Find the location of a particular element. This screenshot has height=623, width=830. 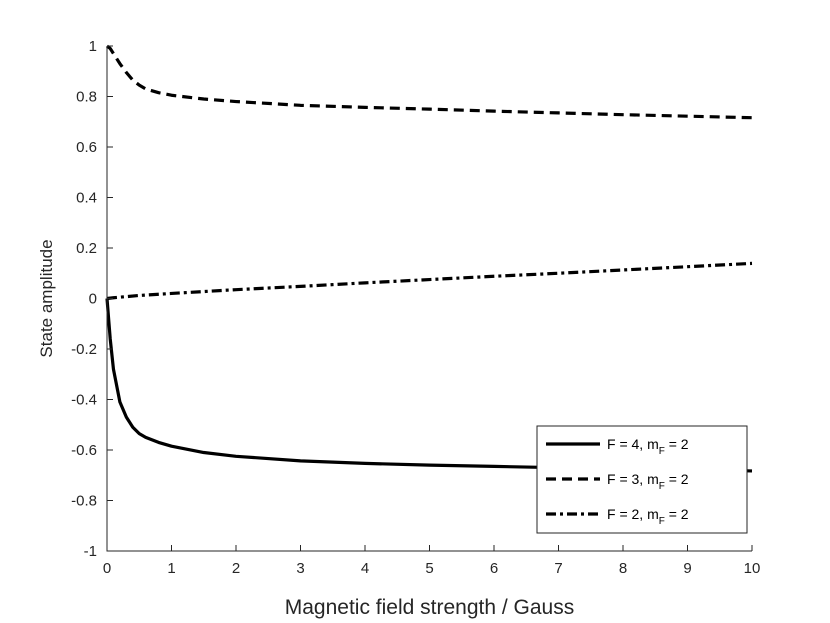

x-tick-label: 9 is located at coordinates (687, 568).